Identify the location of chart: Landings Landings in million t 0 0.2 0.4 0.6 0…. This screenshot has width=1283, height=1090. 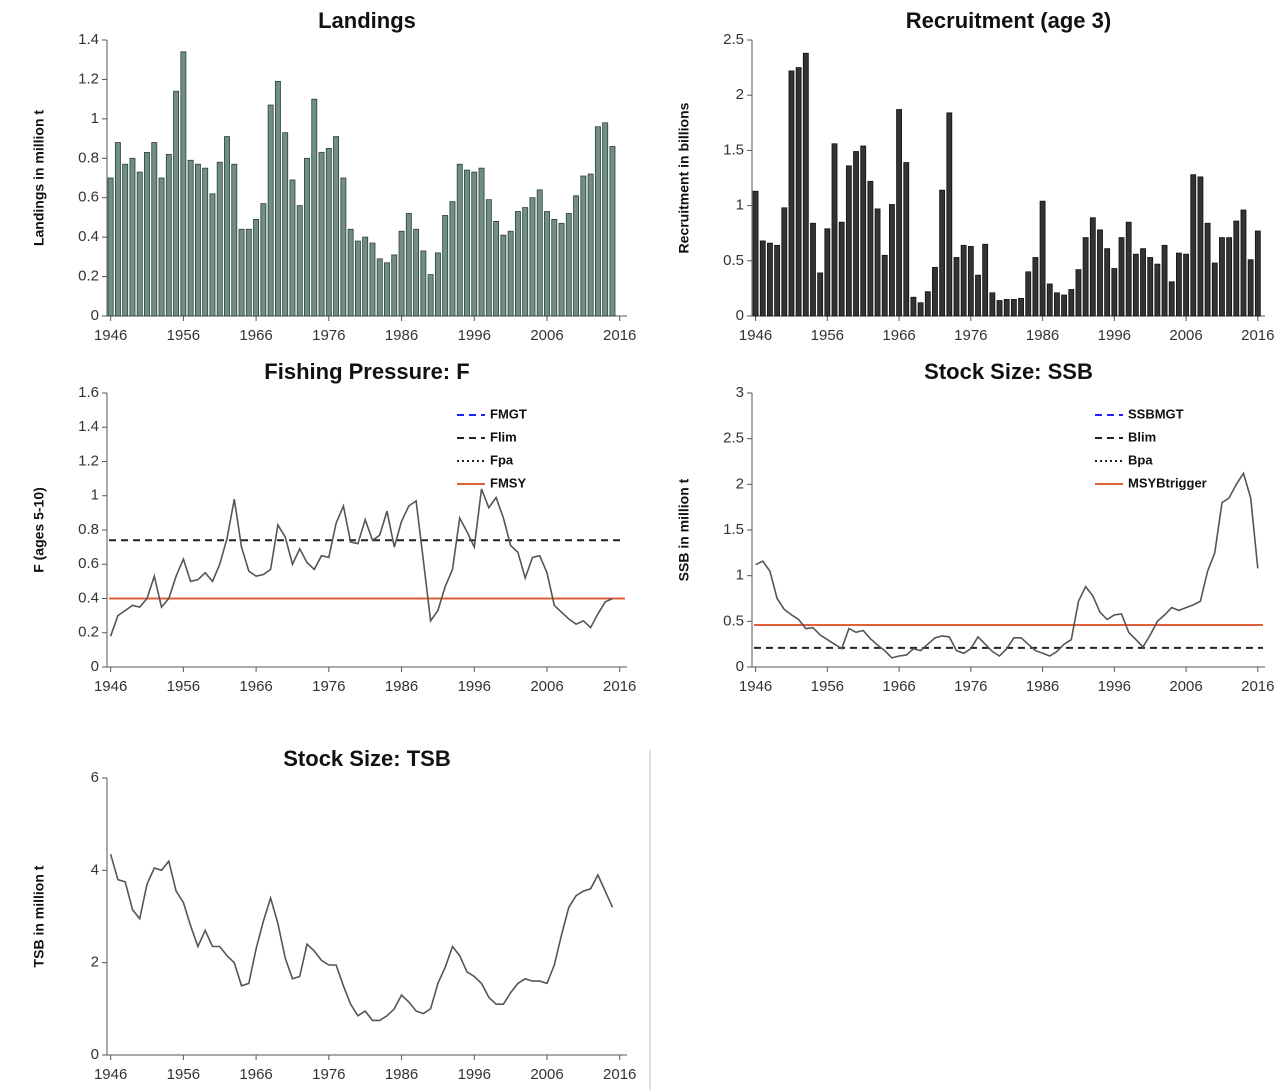
(334, 176).